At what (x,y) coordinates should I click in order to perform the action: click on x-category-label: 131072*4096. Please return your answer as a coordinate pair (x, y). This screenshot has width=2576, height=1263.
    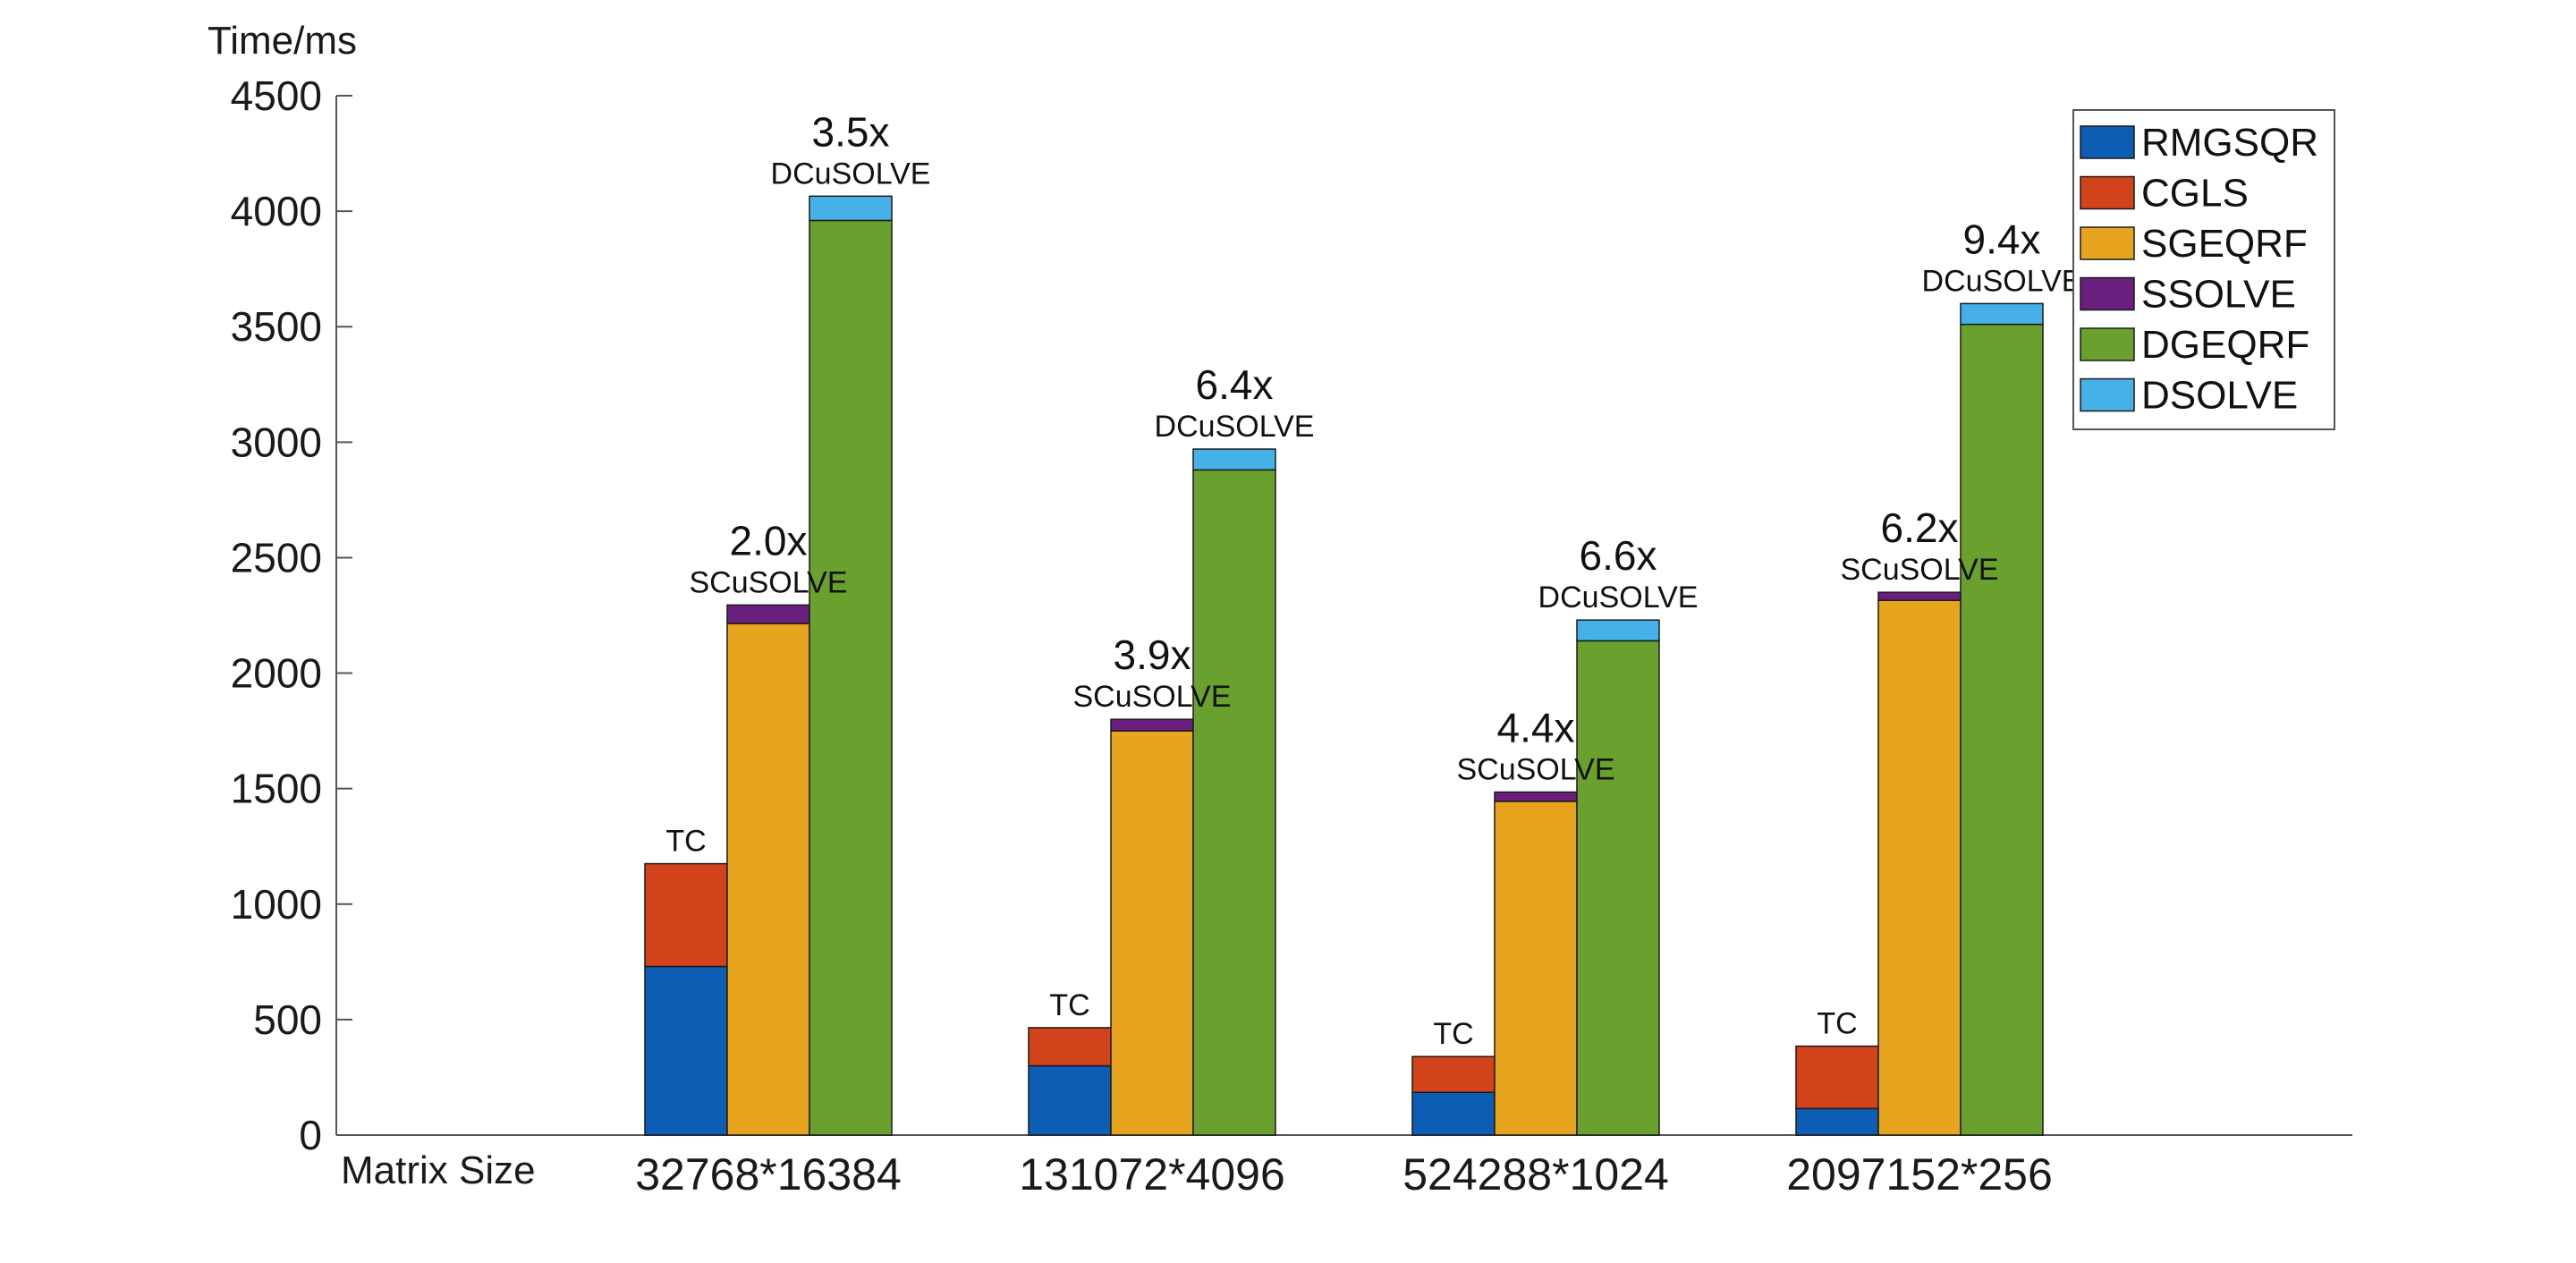
    Looking at the image, I should click on (1152, 1174).